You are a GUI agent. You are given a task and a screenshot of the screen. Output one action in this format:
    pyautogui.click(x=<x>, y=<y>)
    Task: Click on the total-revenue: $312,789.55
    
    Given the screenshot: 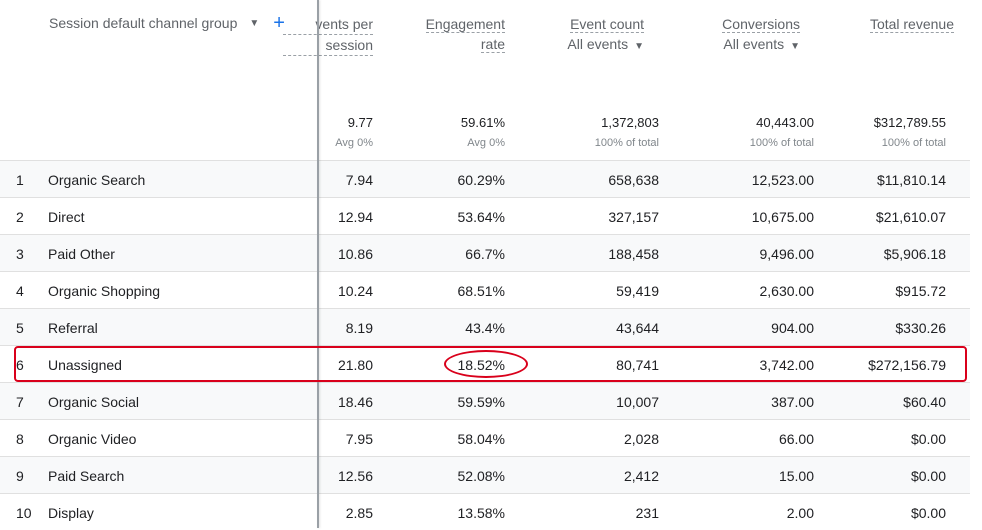 What is the action you would take?
    pyautogui.click(x=909, y=122)
    